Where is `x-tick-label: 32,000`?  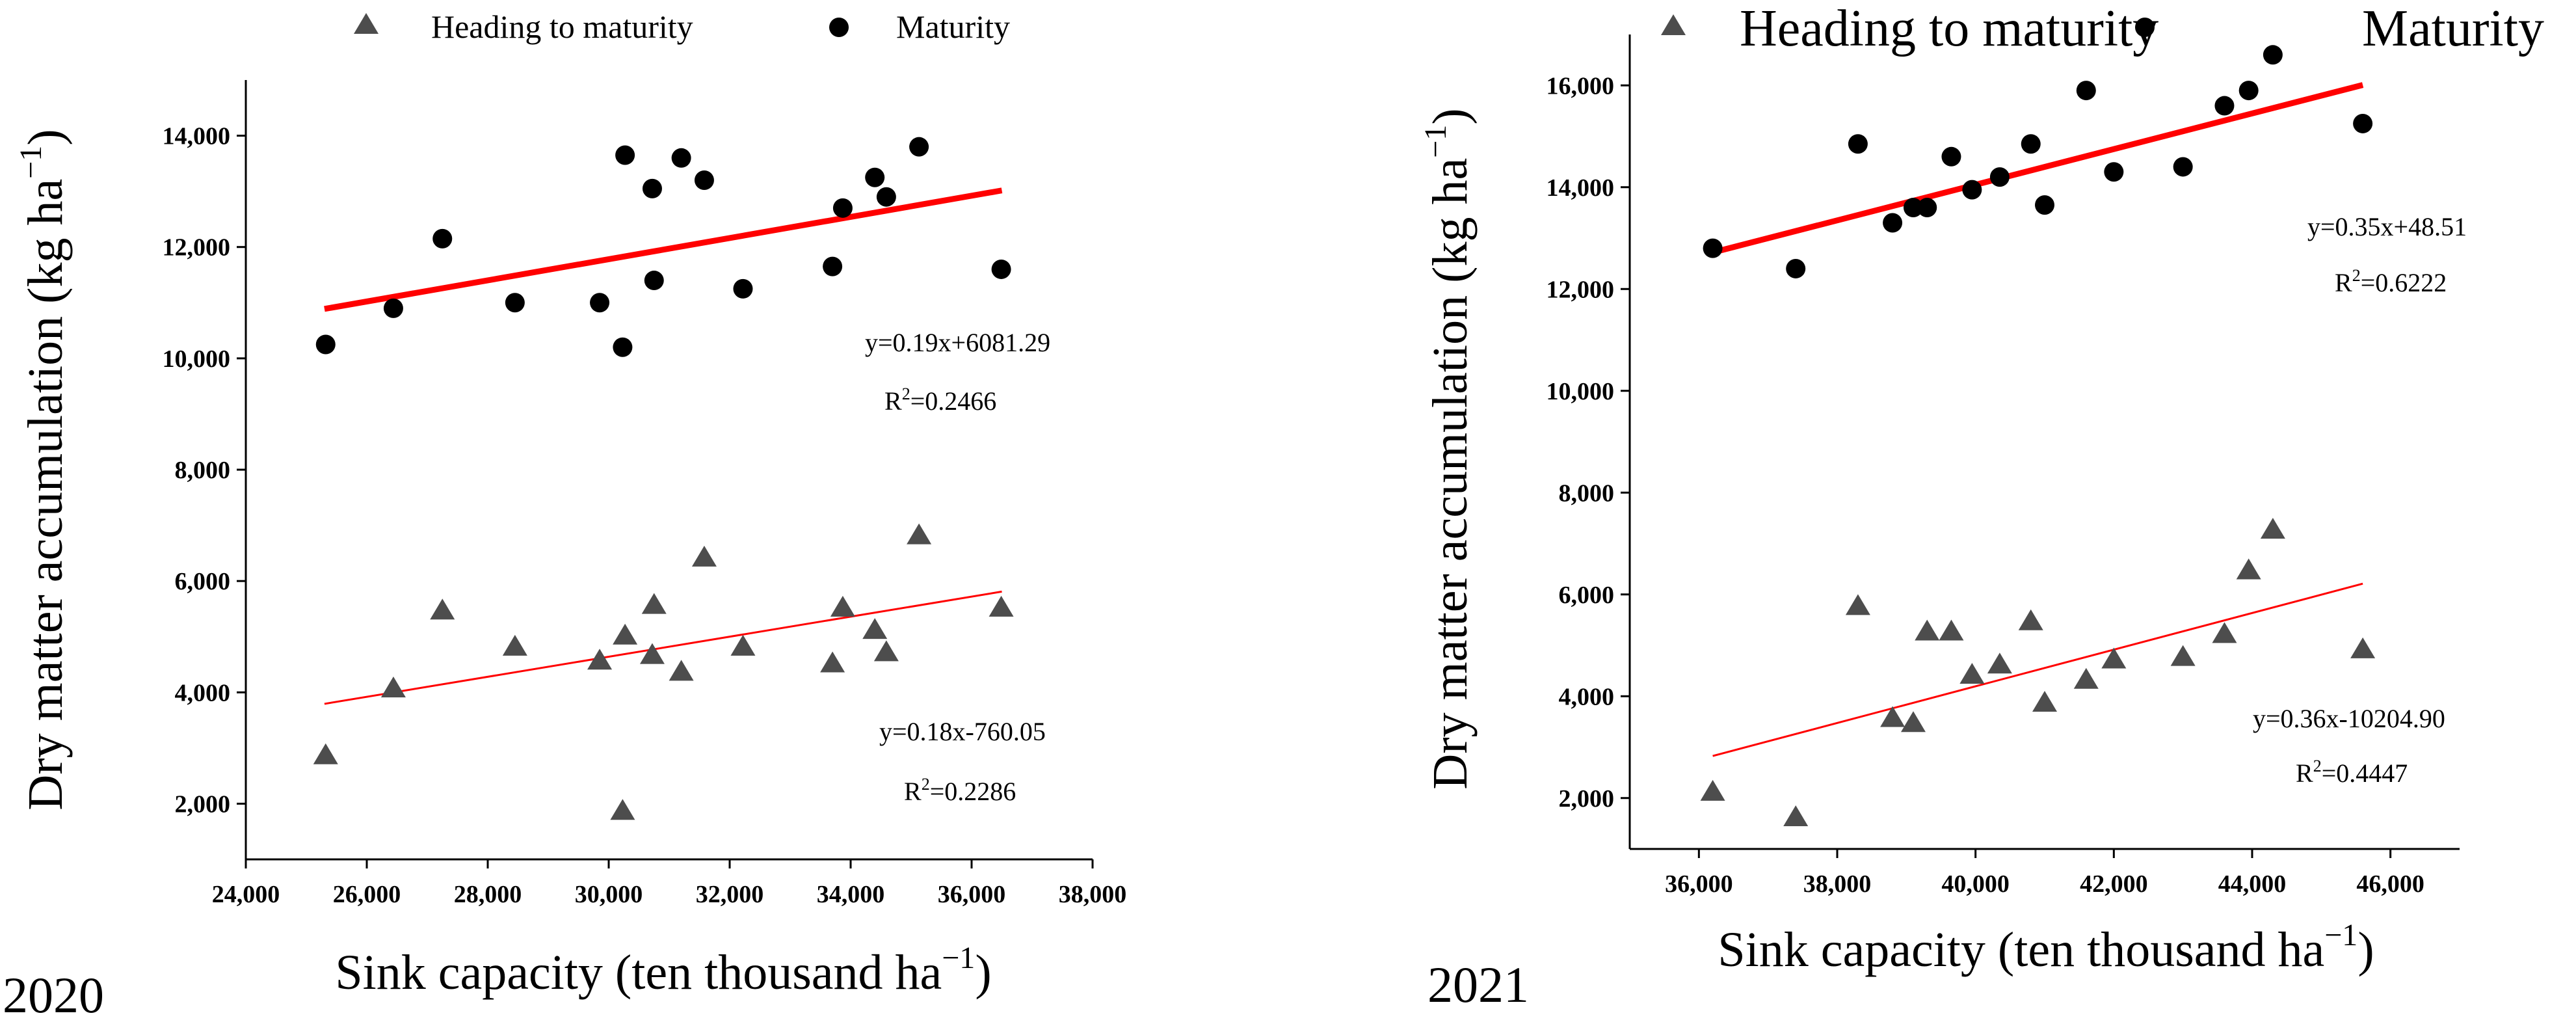
x-tick-label: 32,000 is located at coordinates (730, 895).